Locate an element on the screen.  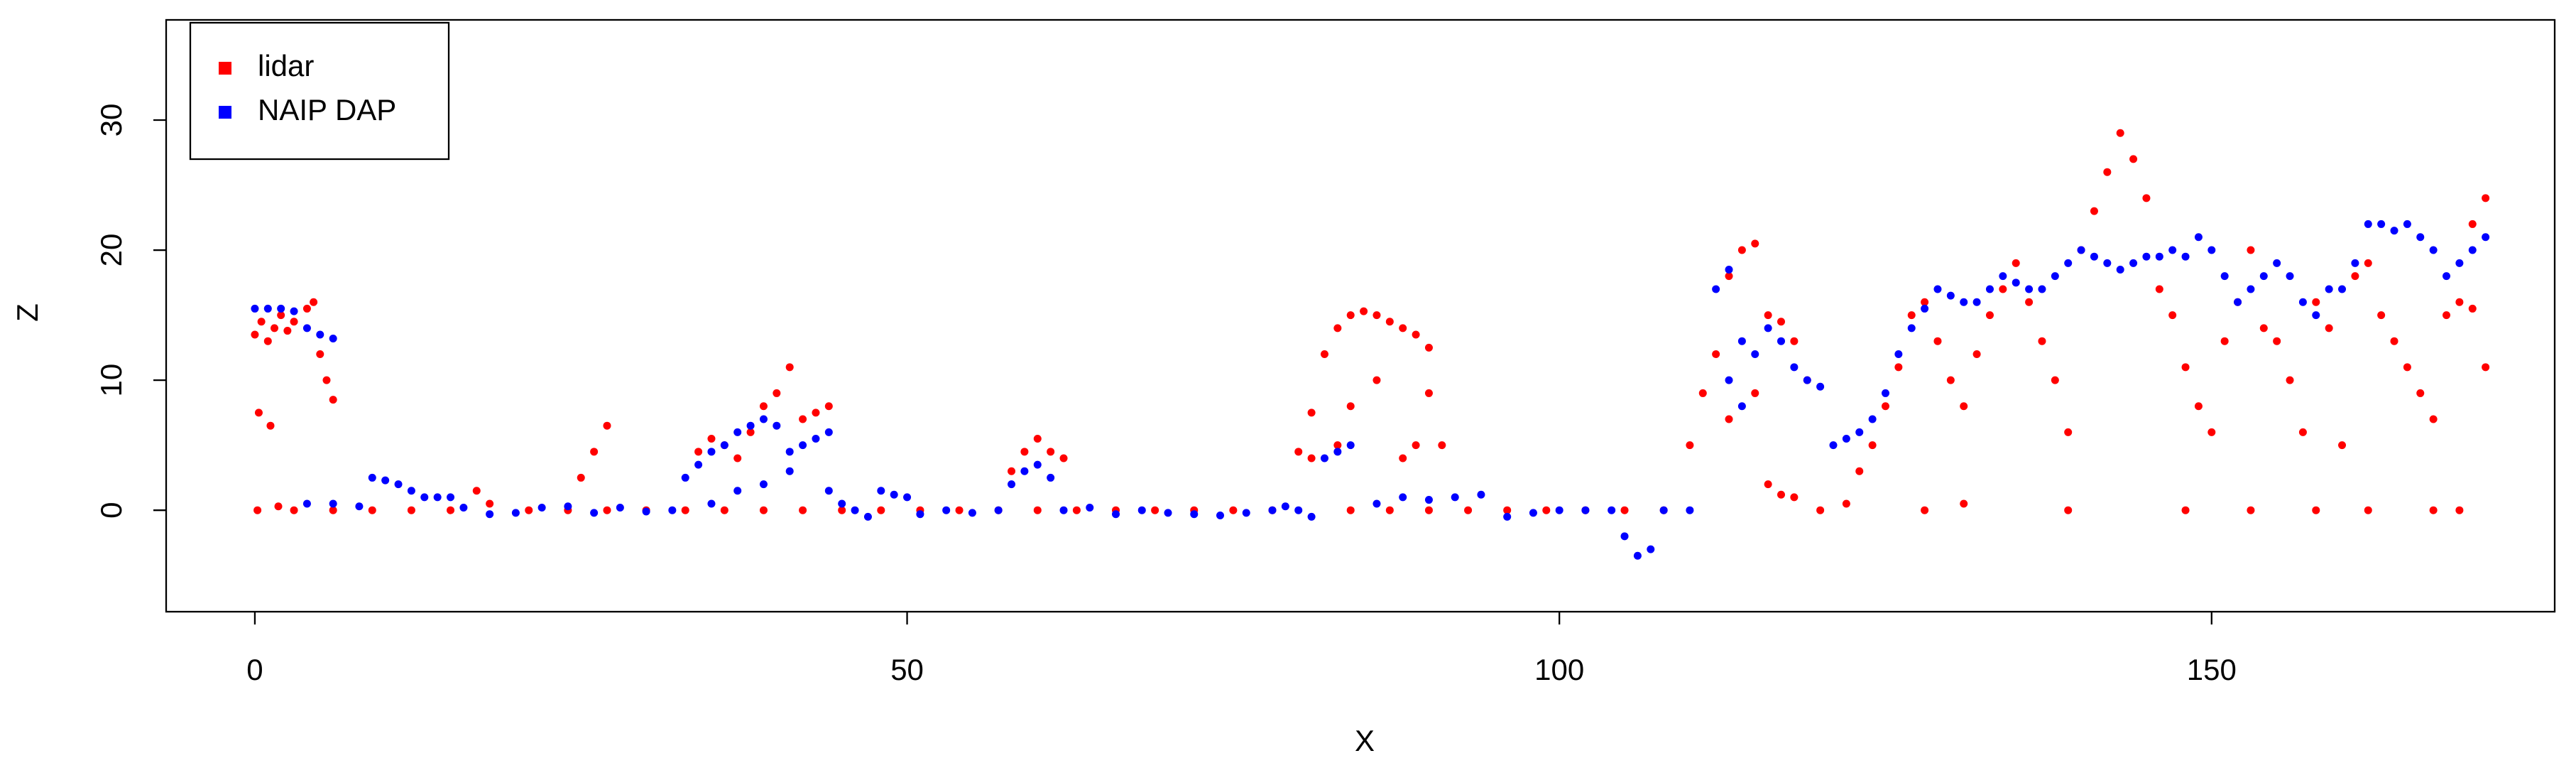
legend-label: lidar is located at coordinates (286, 65).